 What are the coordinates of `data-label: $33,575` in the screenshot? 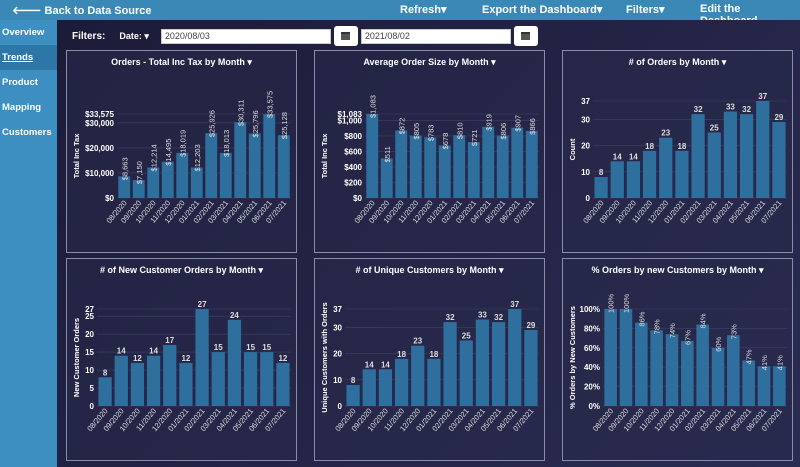 It's located at (269, 104).